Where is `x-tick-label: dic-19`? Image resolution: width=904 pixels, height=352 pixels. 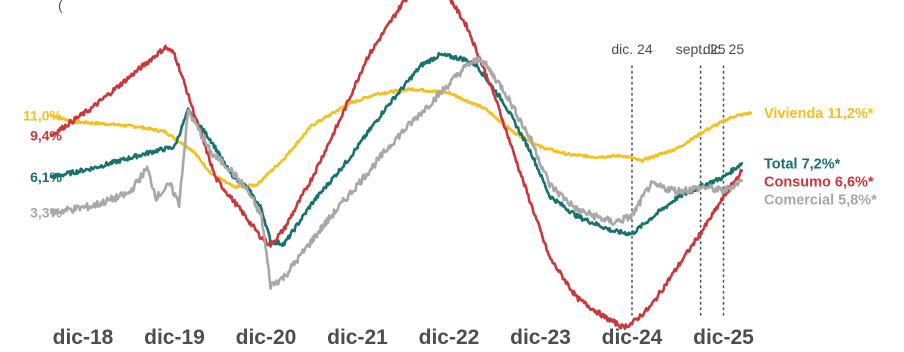
x-tick-label: dic-19 is located at coordinates (174, 337).